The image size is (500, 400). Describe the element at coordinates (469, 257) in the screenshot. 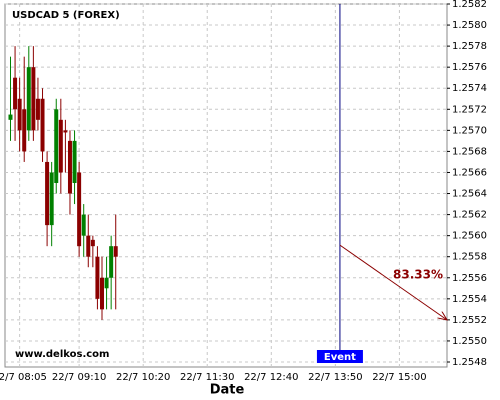

I see `y-tick-label: 1.2558` at that location.